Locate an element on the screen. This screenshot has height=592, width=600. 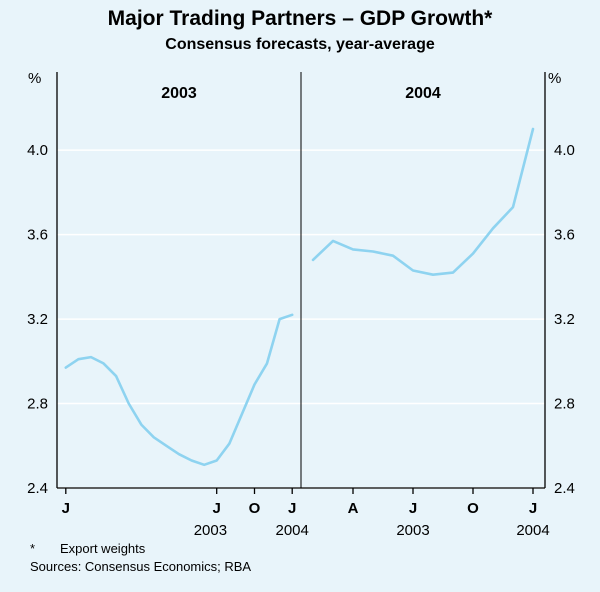
y-tick-label-left: 2.4 is located at coordinates (37, 488).